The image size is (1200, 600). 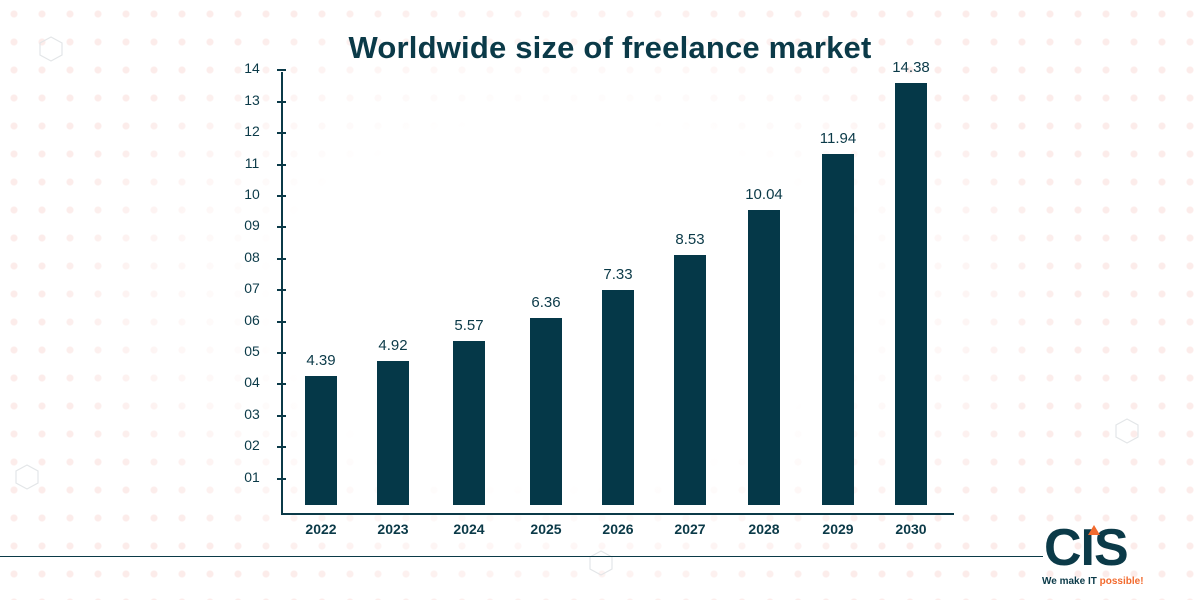 I want to click on y-tick-label: 10, so click(x=252, y=194).